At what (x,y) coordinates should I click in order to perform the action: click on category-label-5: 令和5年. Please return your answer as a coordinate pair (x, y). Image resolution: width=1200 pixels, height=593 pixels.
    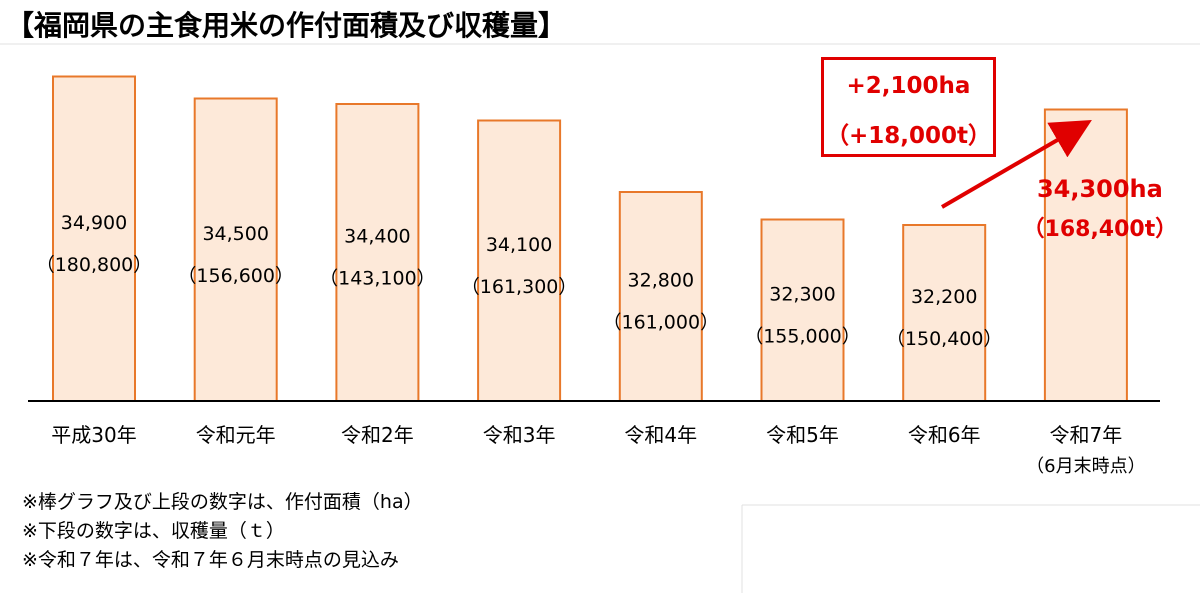
    Looking at the image, I should click on (802, 435).